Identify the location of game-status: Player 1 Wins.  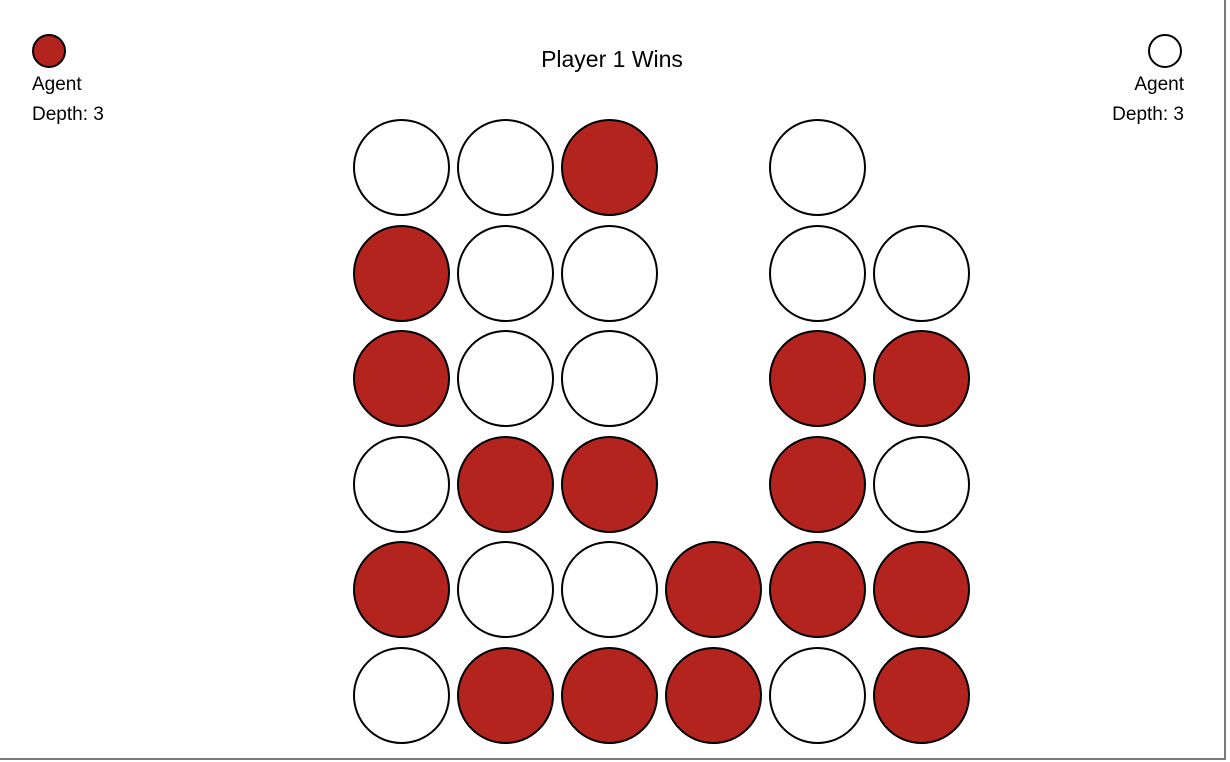
(612, 59).